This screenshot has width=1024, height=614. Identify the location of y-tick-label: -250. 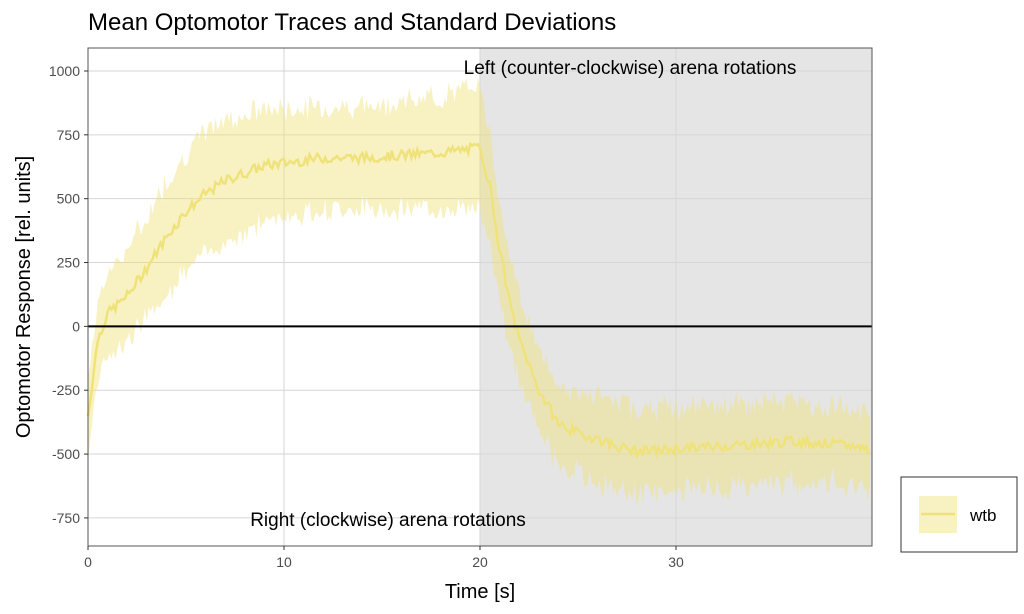
(66, 390).